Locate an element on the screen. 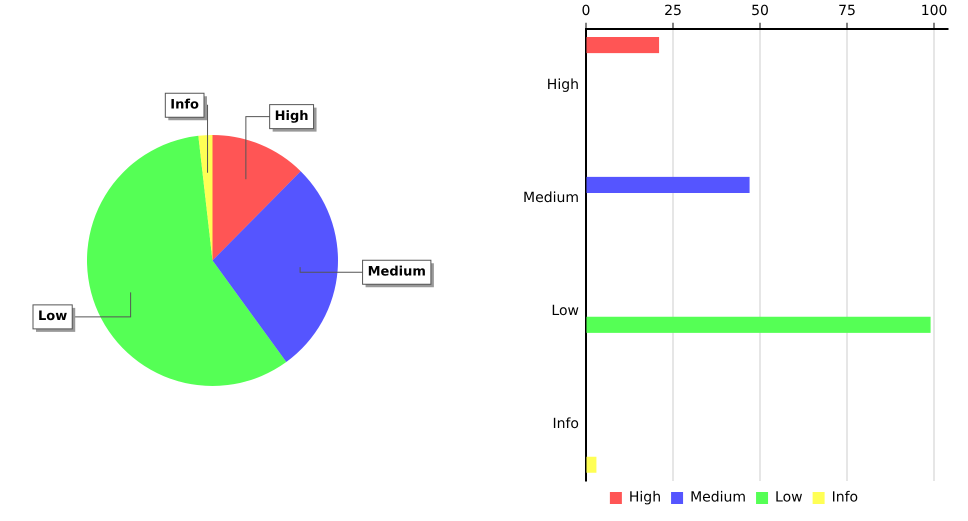 Image resolution: width=968 pixels, height=521 pixels. x-tick-label: 50 is located at coordinates (760, 11).